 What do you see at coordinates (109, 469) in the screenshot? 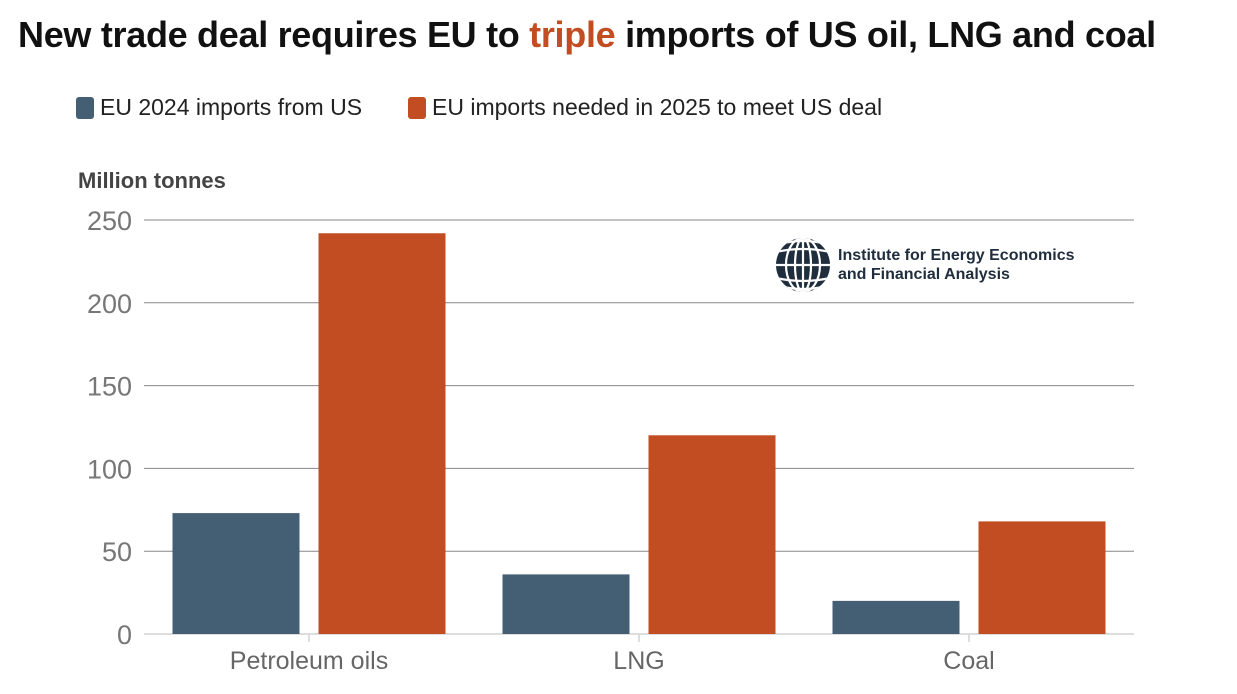
I see `y-tick-label-100: 100` at bounding box center [109, 469].